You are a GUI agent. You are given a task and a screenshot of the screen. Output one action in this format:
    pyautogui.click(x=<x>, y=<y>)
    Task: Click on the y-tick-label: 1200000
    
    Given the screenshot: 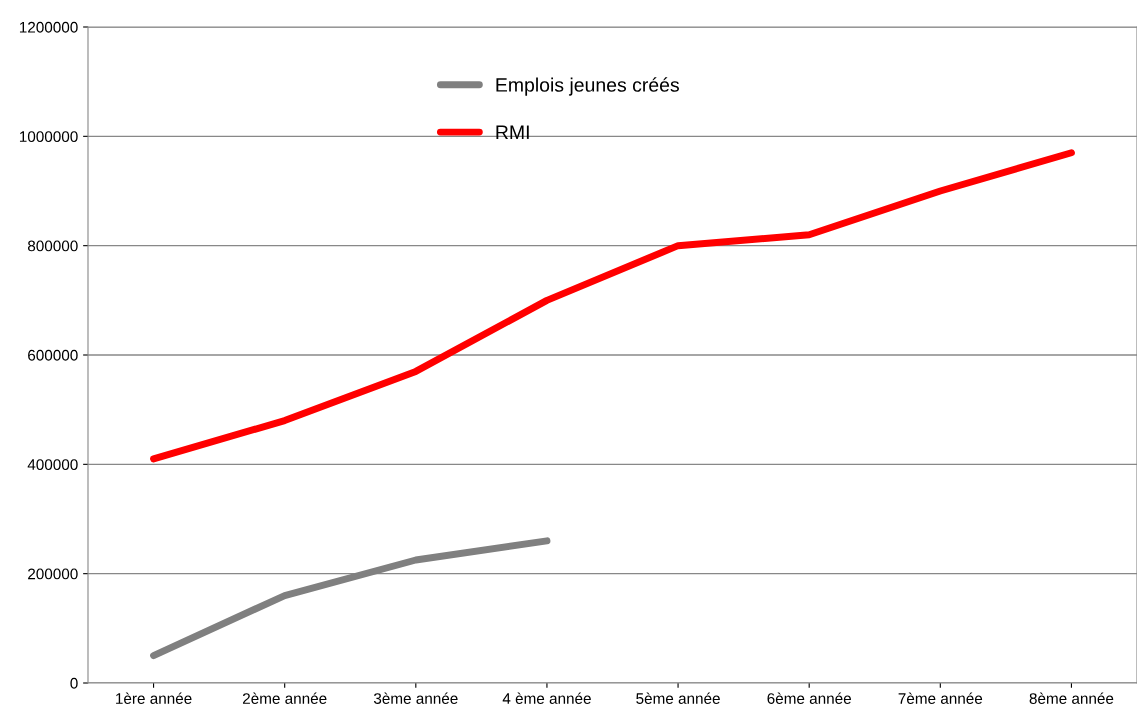 What is the action you would take?
    pyautogui.click(x=48, y=27)
    